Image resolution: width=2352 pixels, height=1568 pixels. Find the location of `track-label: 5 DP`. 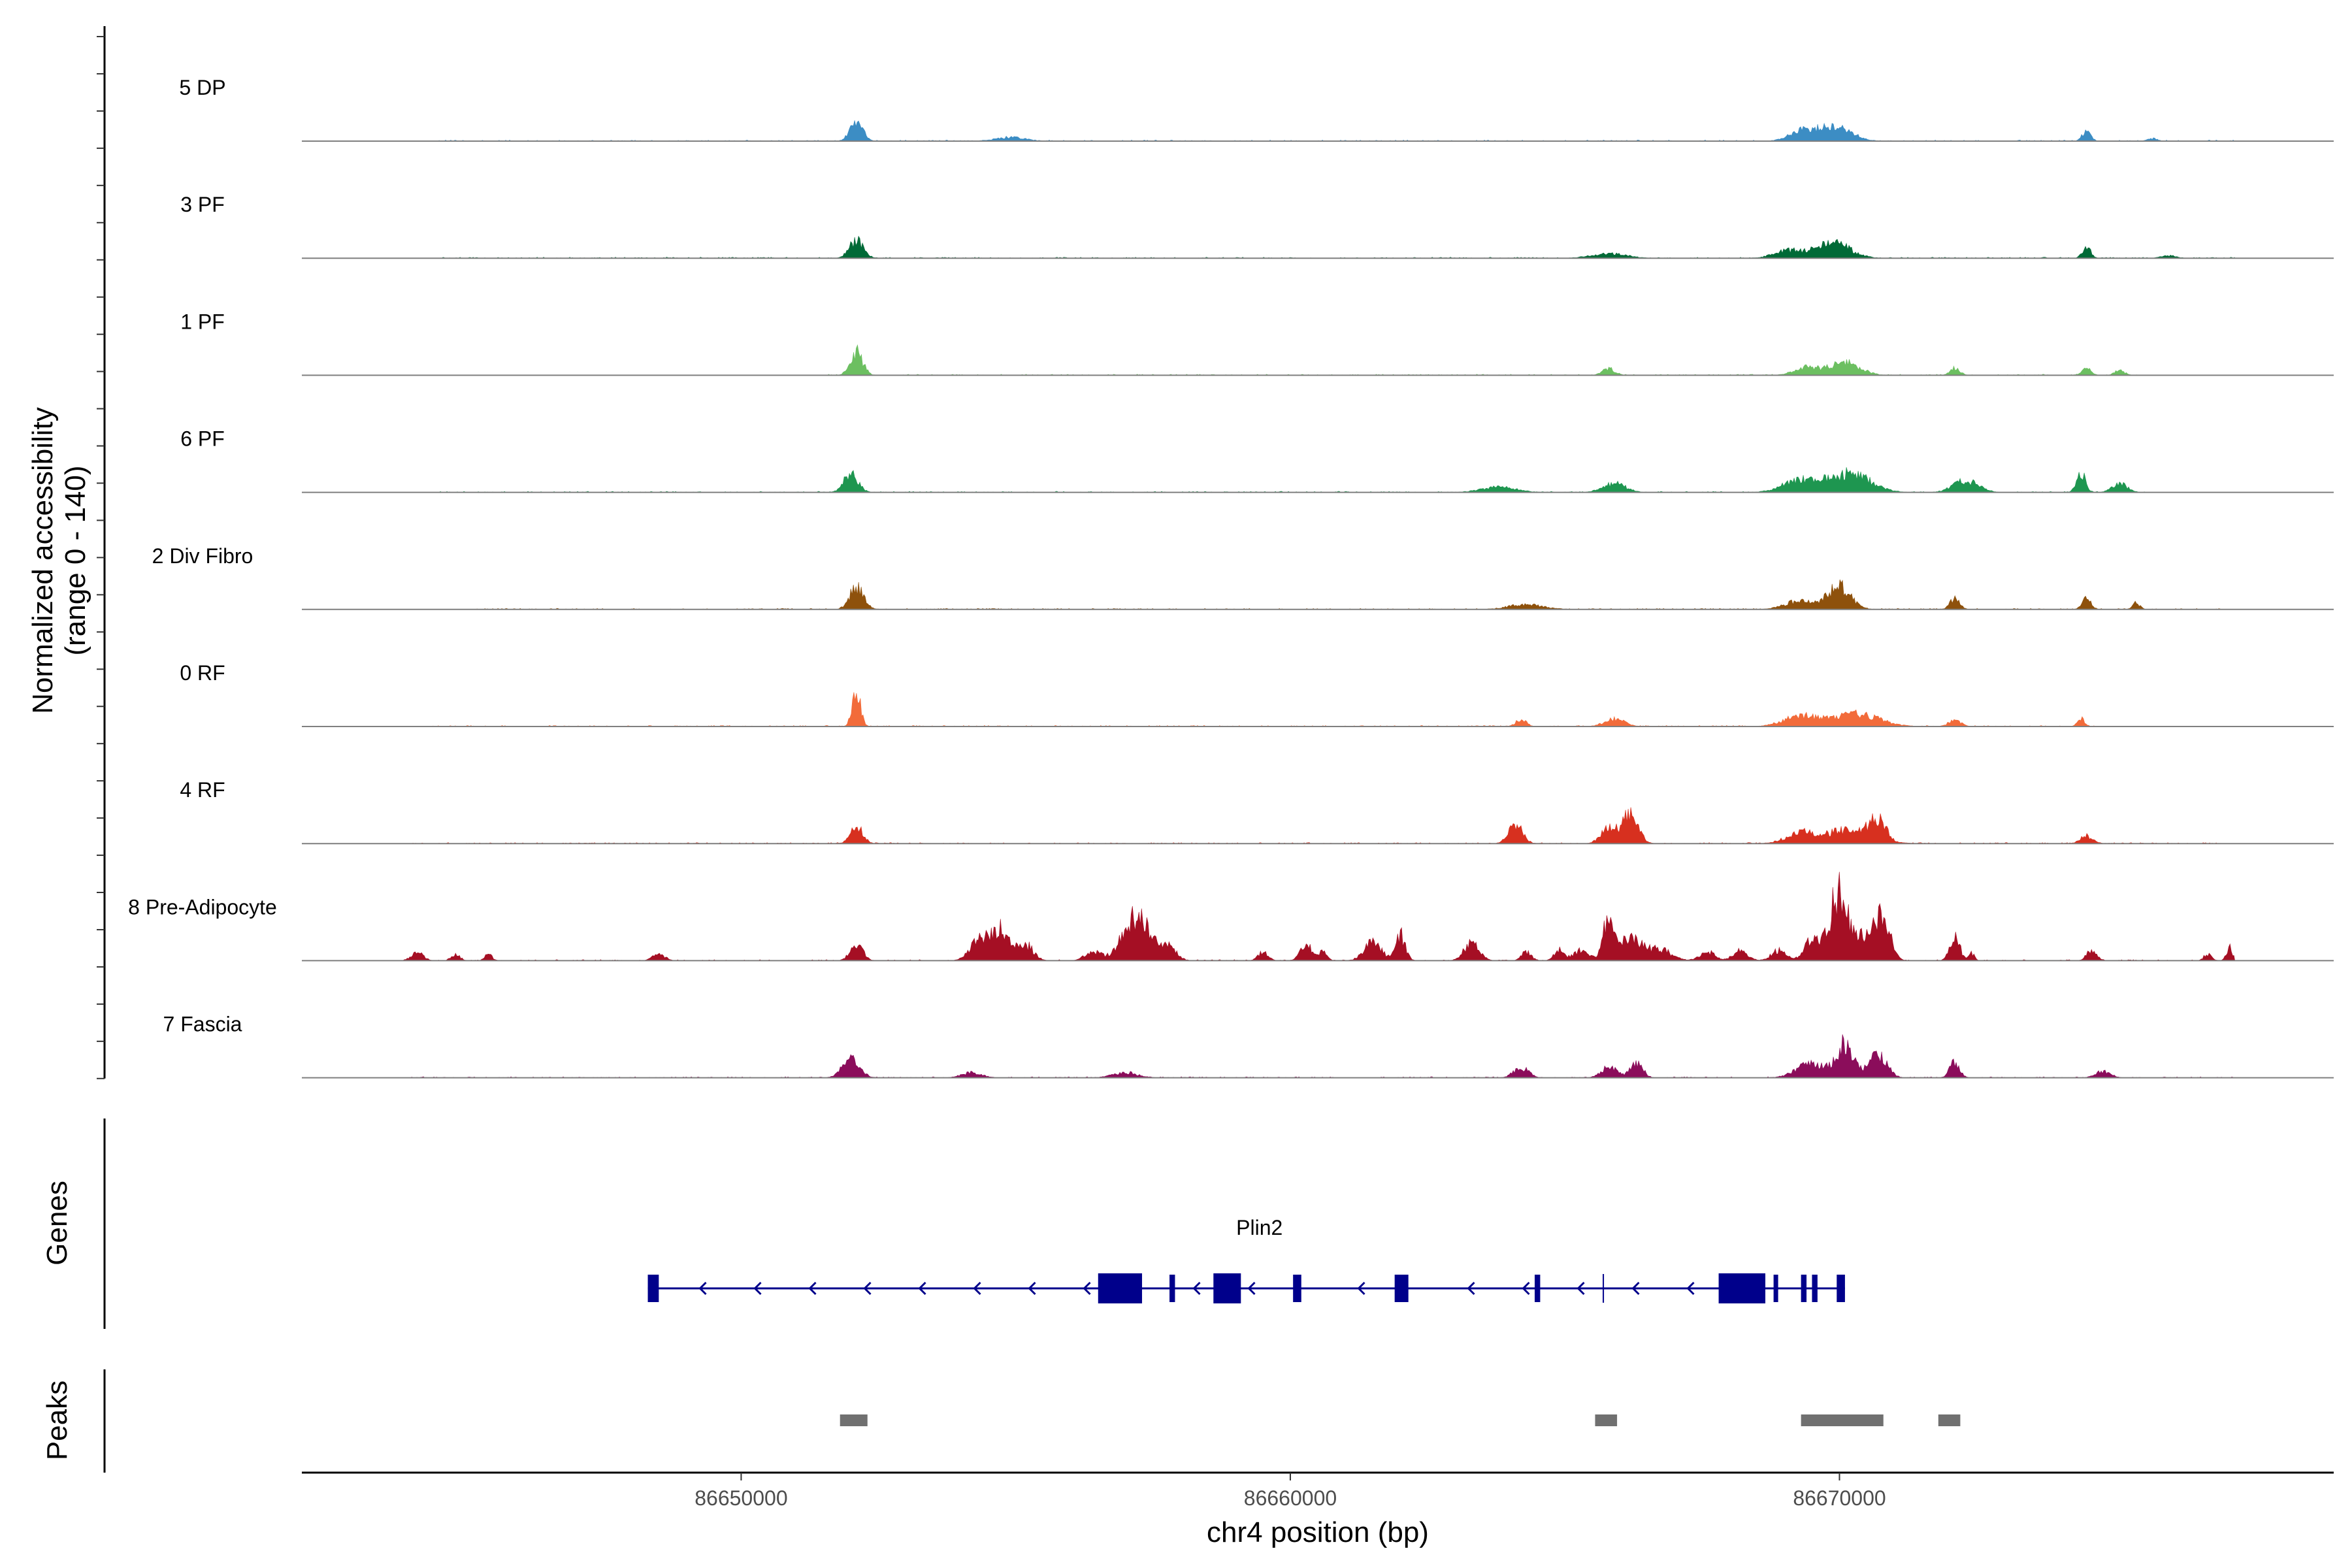

track-label: 5 DP is located at coordinates (202, 87).